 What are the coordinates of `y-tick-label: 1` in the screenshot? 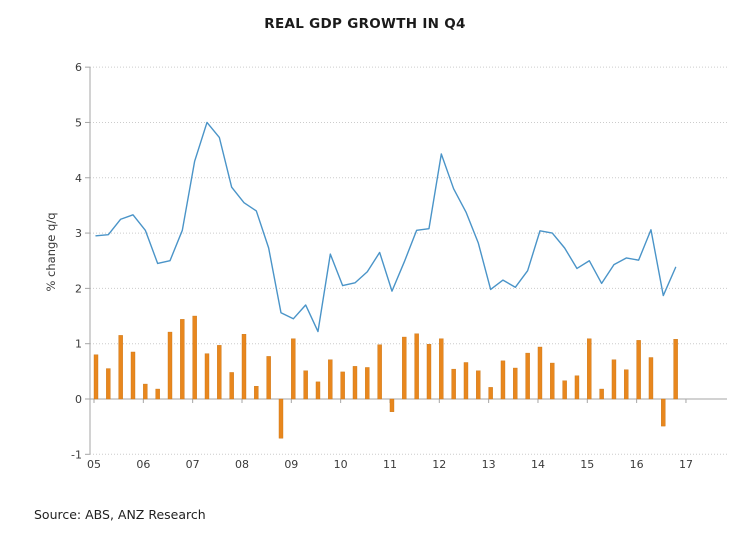 It's located at (78, 344).